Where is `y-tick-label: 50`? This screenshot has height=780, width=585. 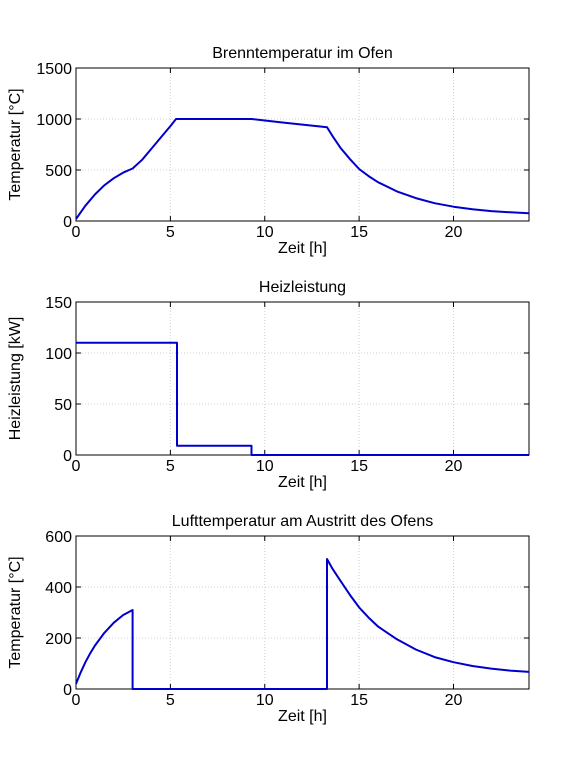 y-tick-label: 50 is located at coordinates (63, 405).